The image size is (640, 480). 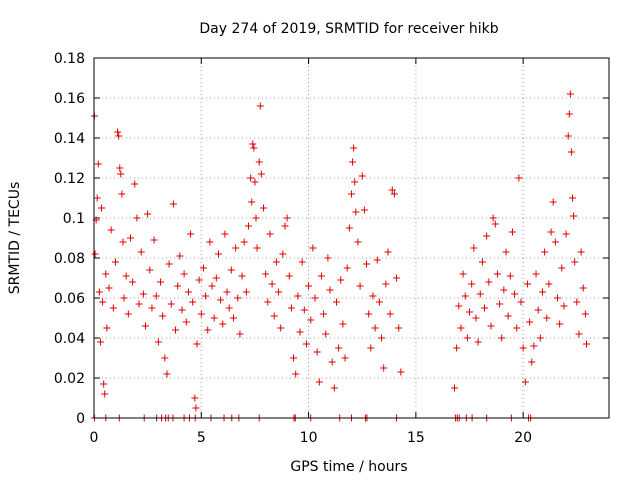 What do you see at coordinates (348, 467) in the screenshot?
I see `x-axis-label: GPS time / hours` at bounding box center [348, 467].